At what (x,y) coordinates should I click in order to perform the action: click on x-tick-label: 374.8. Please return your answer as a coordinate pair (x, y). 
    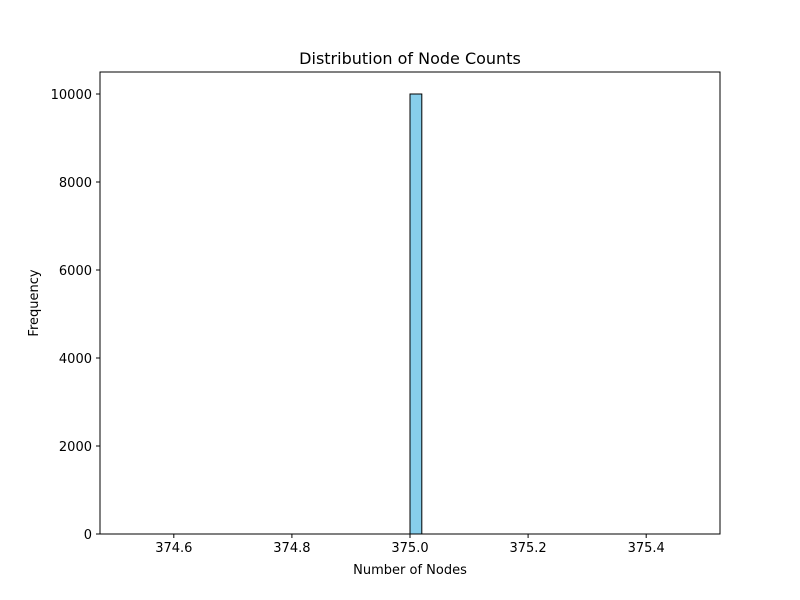
    Looking at the image, I should click on (291, 548).